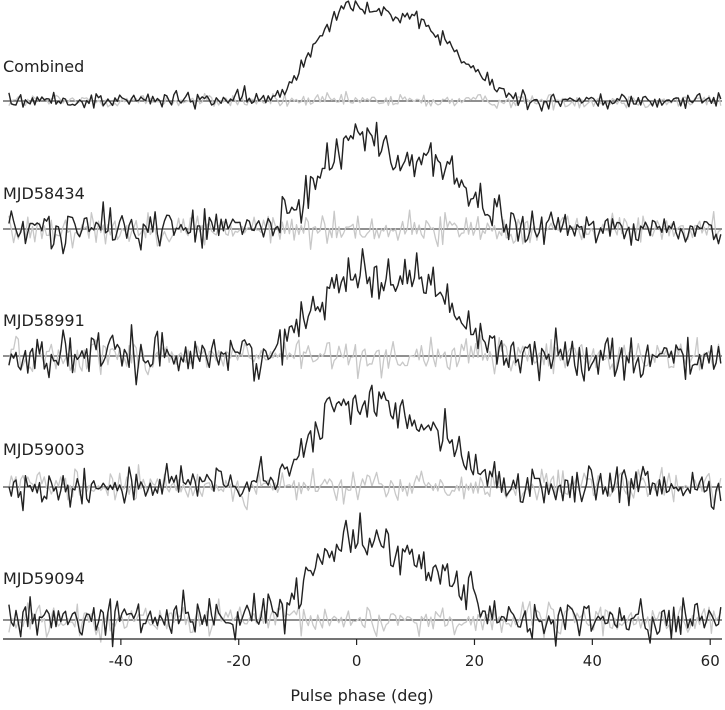 Image resolution: width=725 pixels, height=710 pixels. What do you see at coordinates (44, 193) in the screenshot?
I see `panel-label: MJD58434` at bounding box center [44, 193].